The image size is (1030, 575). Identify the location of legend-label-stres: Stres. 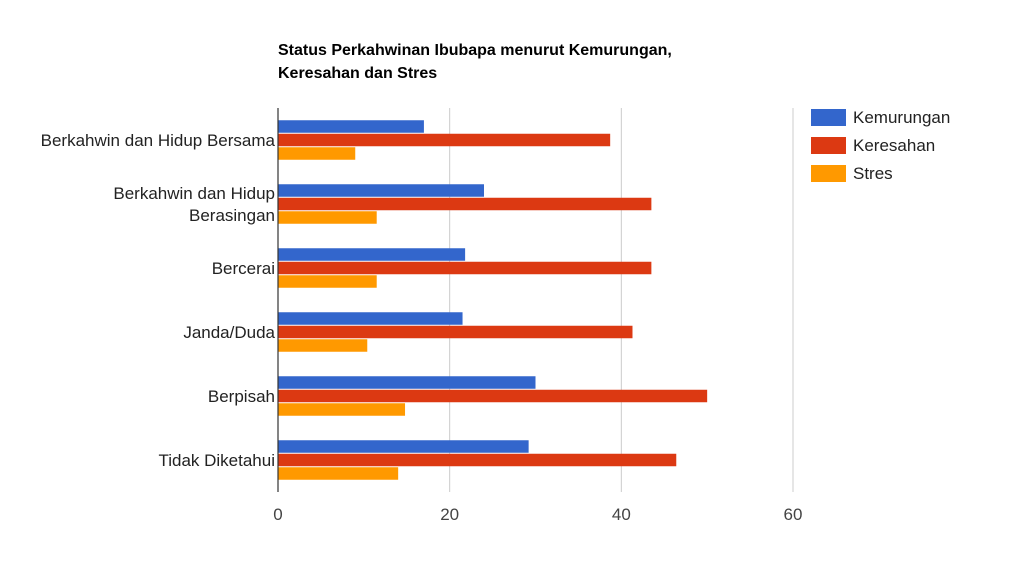
(873, 173).